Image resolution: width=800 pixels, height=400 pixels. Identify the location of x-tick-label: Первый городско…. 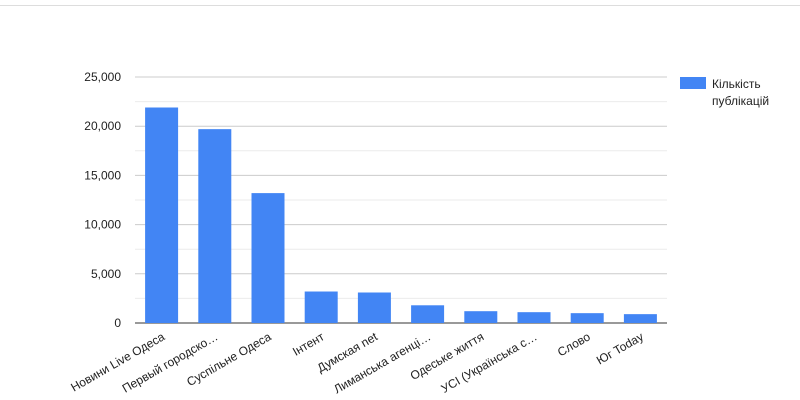
(170, 362).